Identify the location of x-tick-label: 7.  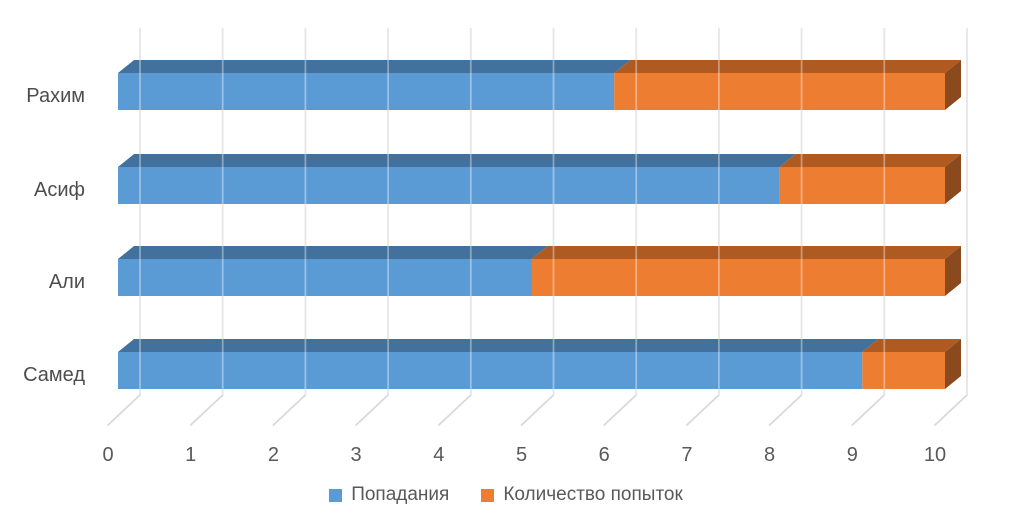
(686, 455).